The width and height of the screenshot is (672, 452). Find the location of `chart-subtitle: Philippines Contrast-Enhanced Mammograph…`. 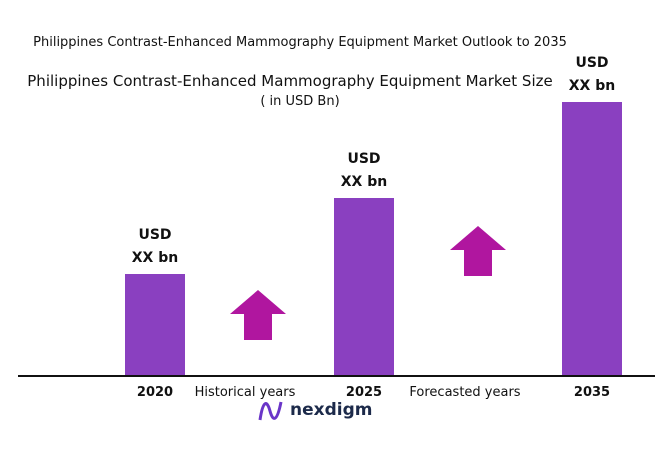

chart-subtitle: Philippines Contrast-Enhanced Mammograph… is located at coordinates (290, 81).